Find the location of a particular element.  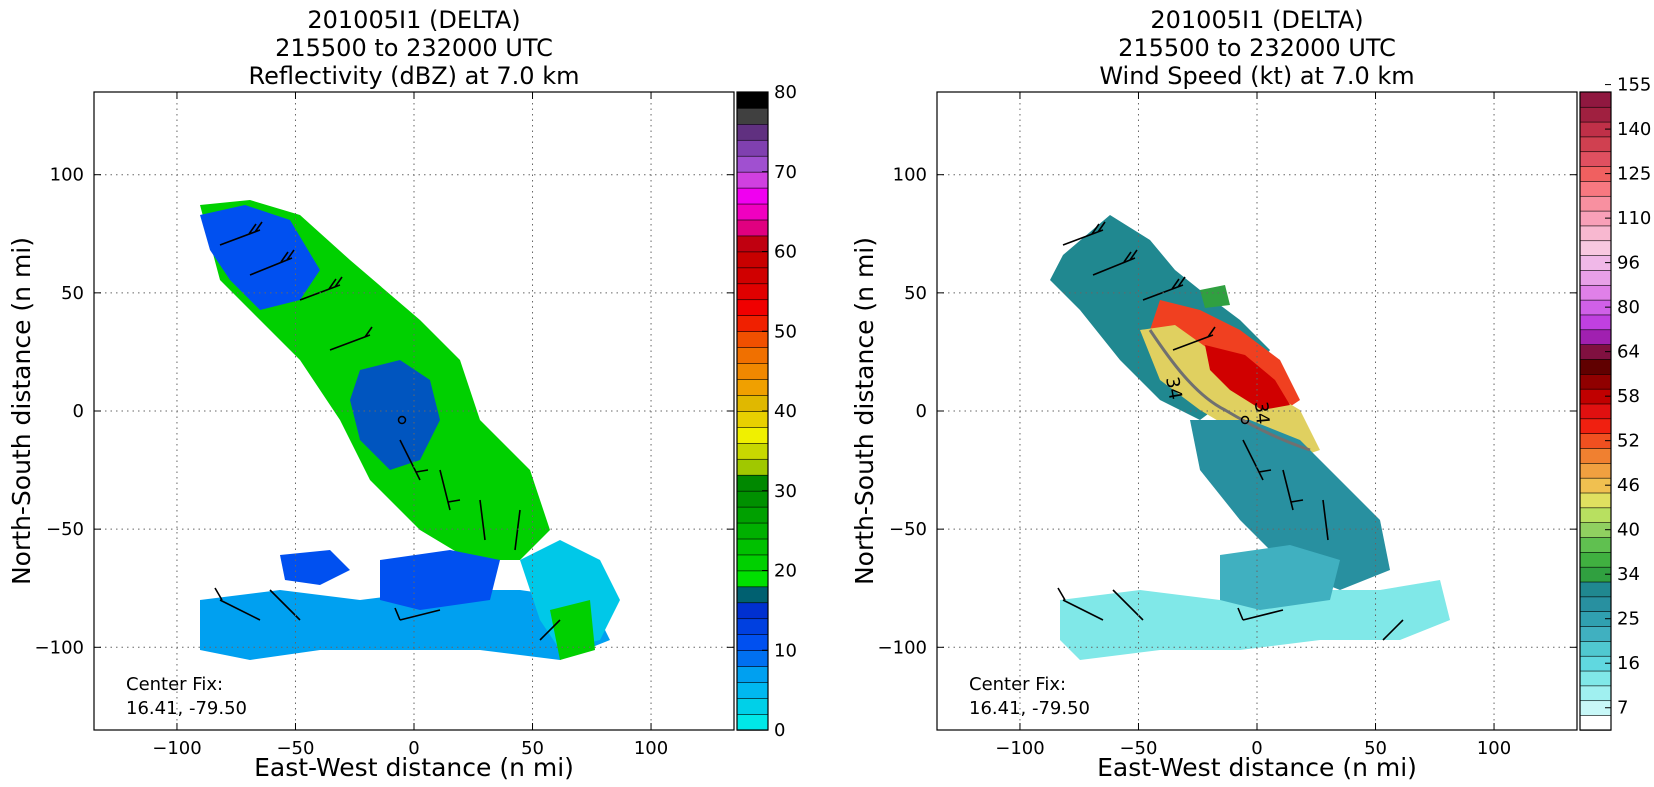

x-tick-label: 50 is located at coordinates (1375, 748).